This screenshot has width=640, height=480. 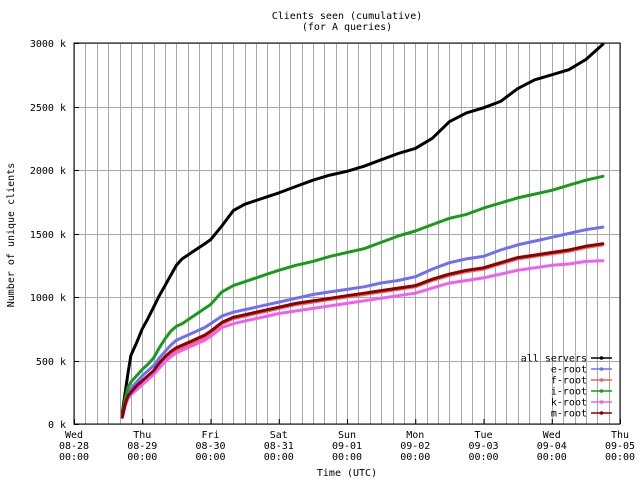 What do you see at coordinates (347, 473) in the screenshot?
I see `x-axis-label: Time (UTC)` at bounding box center [347, 473].